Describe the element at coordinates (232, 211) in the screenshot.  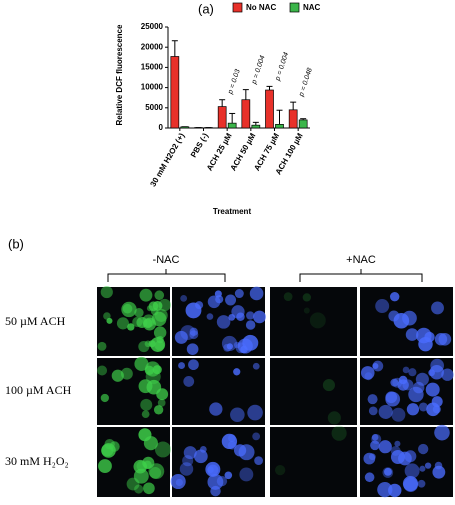
I see `x-axis-label: Treatment` at that location.